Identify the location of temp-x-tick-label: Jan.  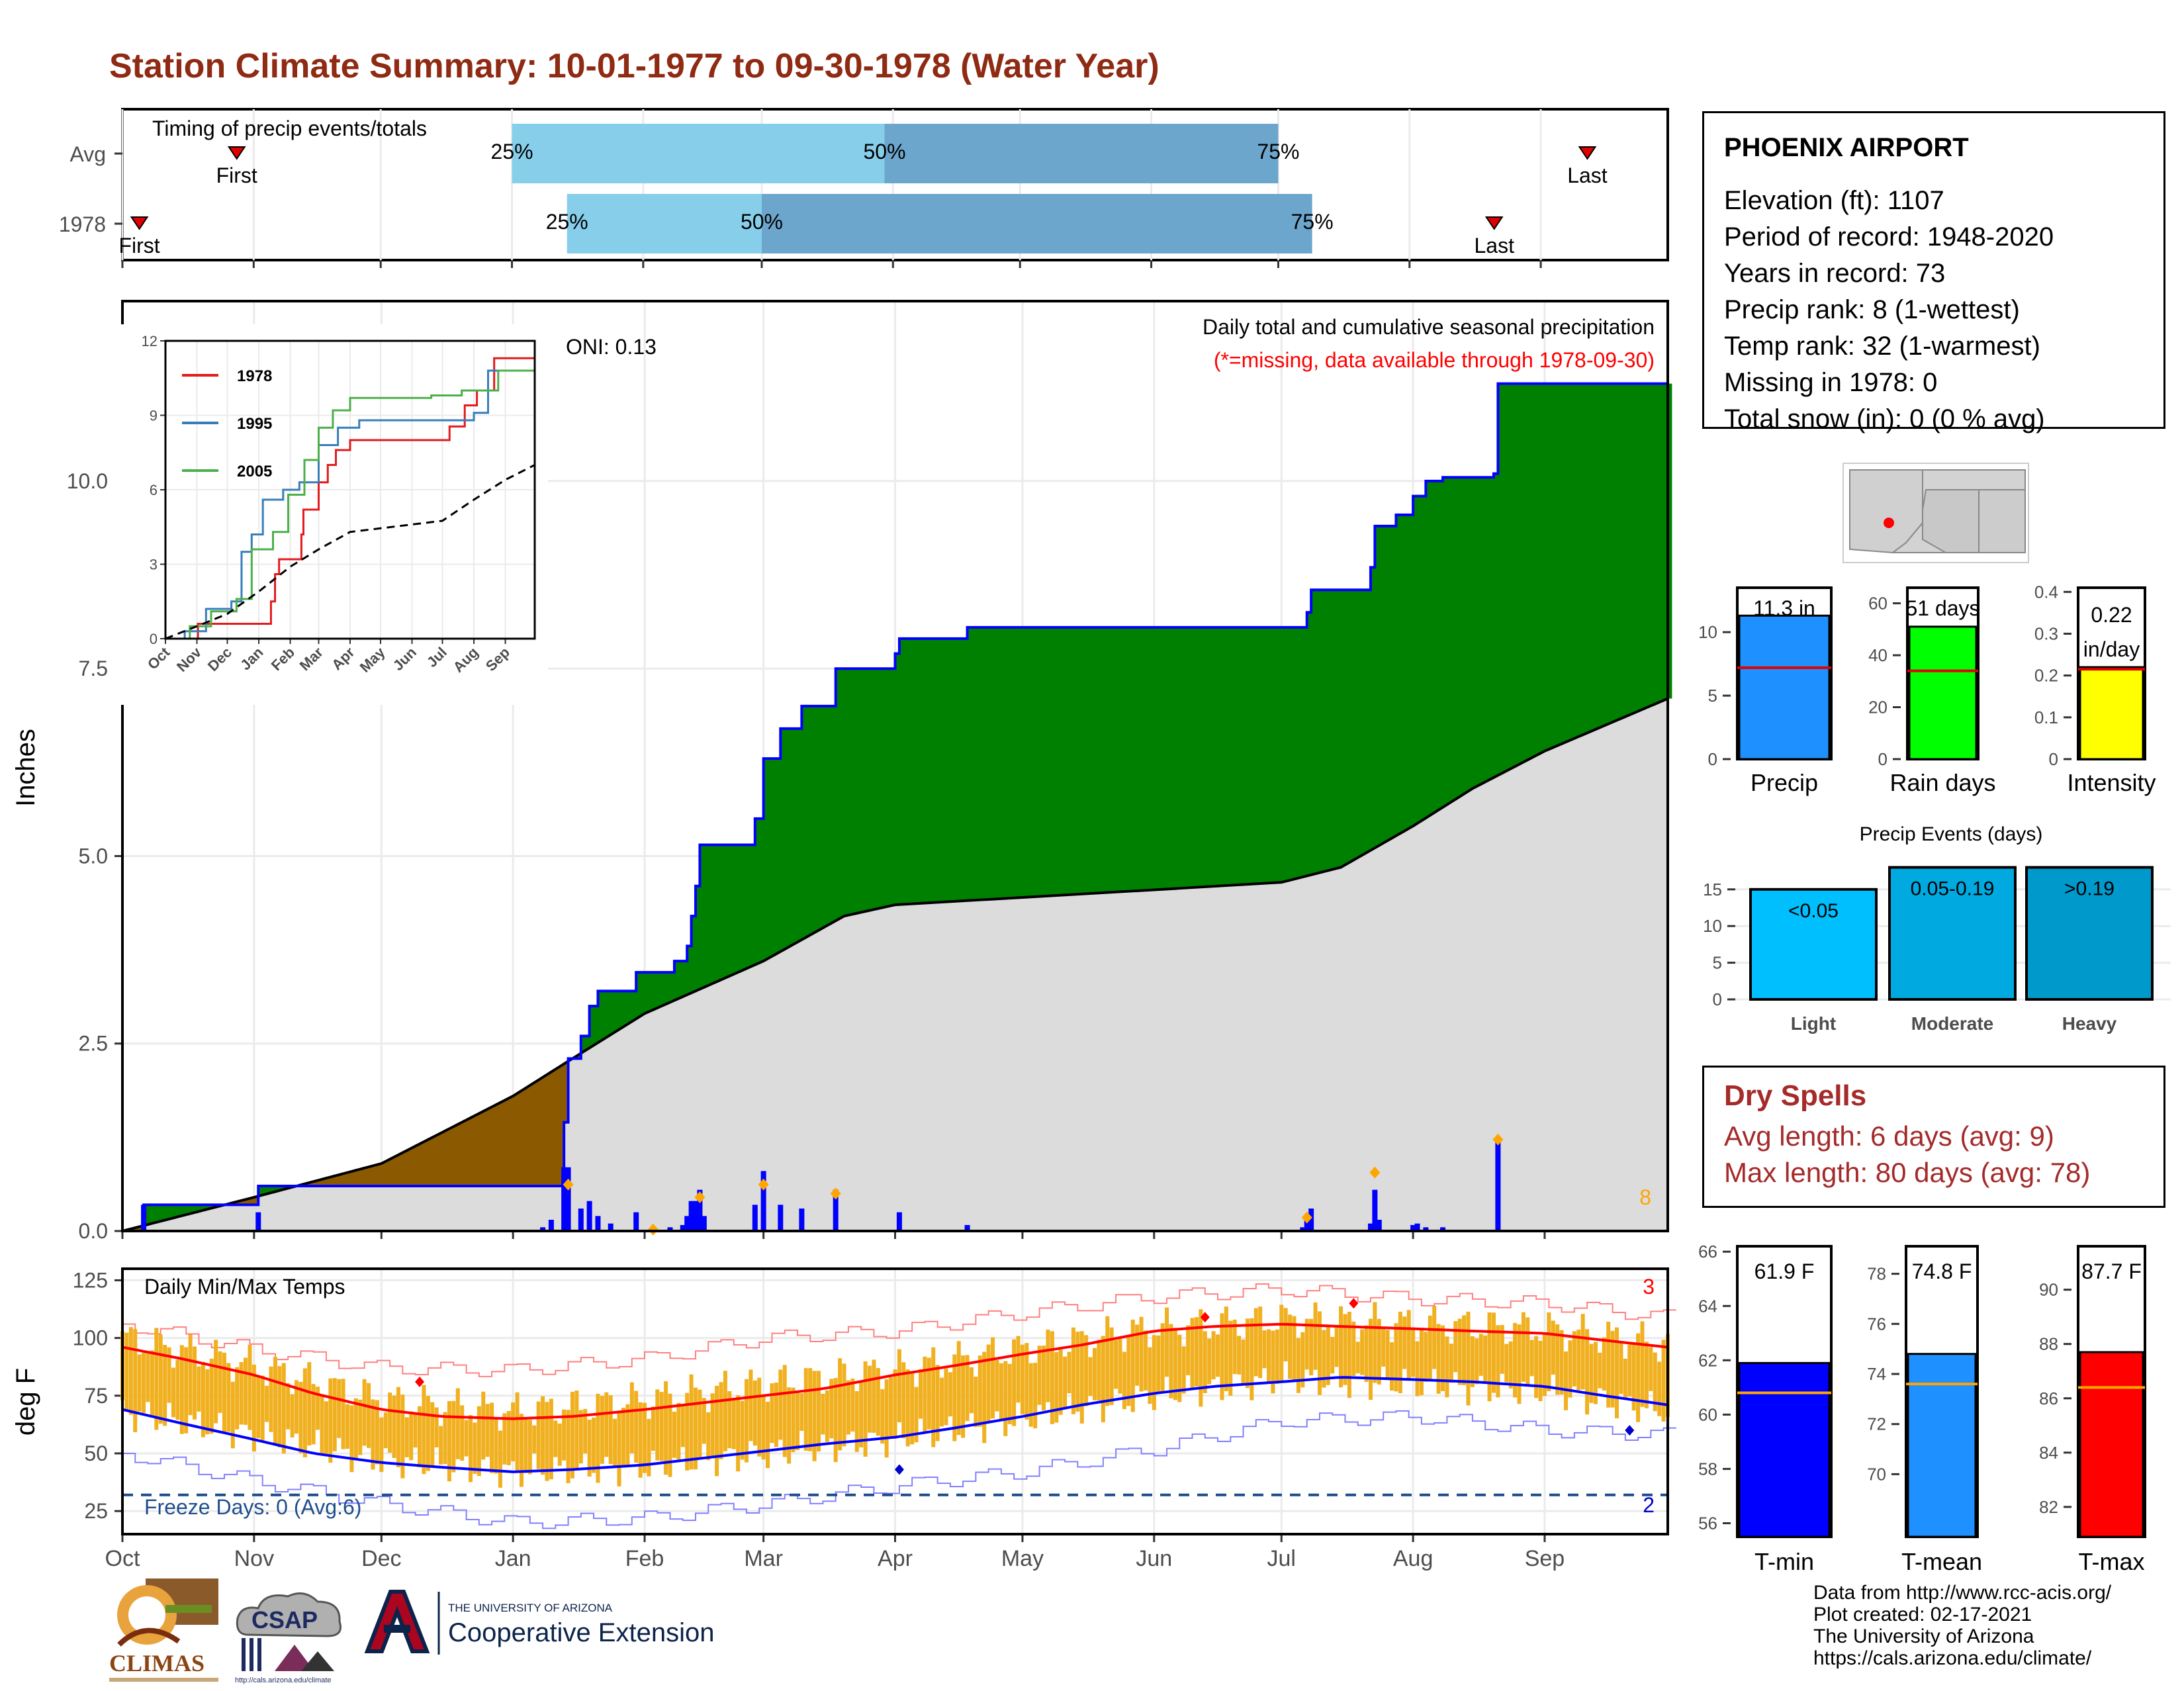
(513, 1559).